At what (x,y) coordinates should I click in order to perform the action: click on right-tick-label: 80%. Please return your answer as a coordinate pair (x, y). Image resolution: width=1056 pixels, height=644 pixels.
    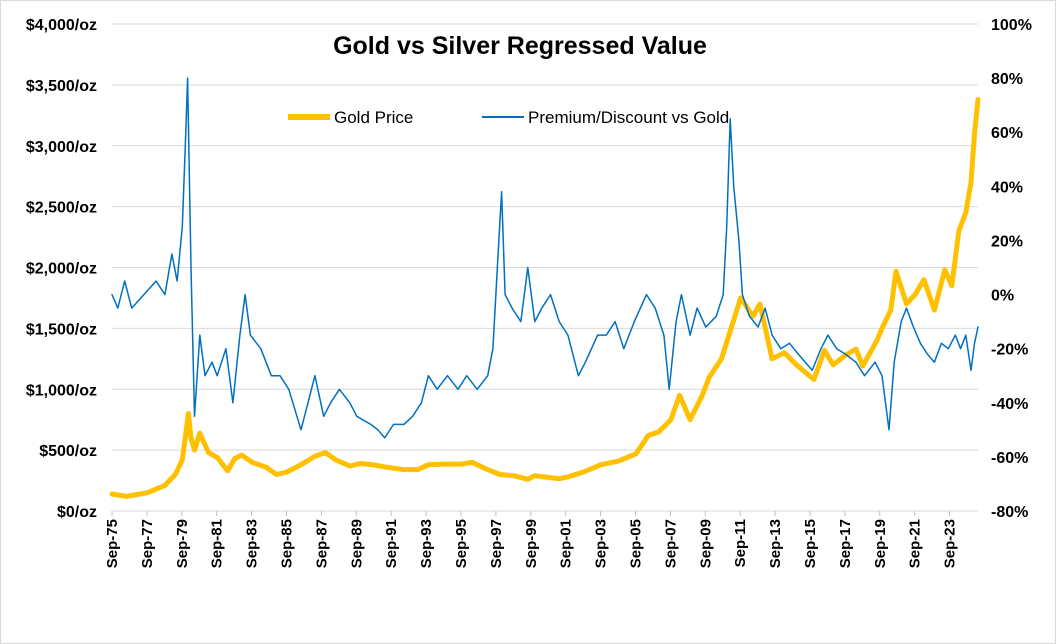
    Looking at the image, I should click on (1007, 79).